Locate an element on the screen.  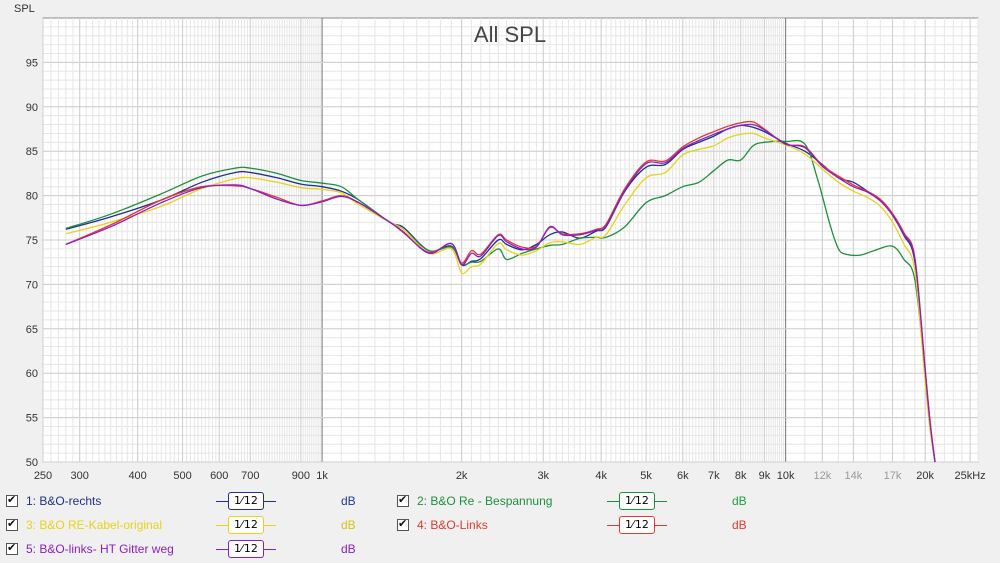
y-tick-label: 50 is located at coordinates (32, 463).